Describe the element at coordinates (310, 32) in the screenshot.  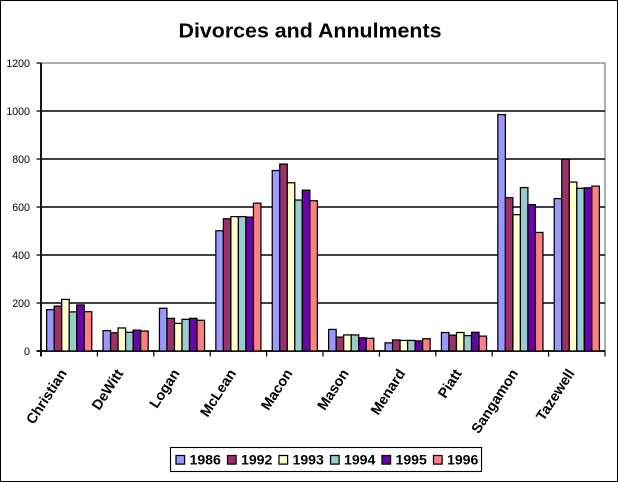
I see `svg-text: Divorces and Annulments` at that location.